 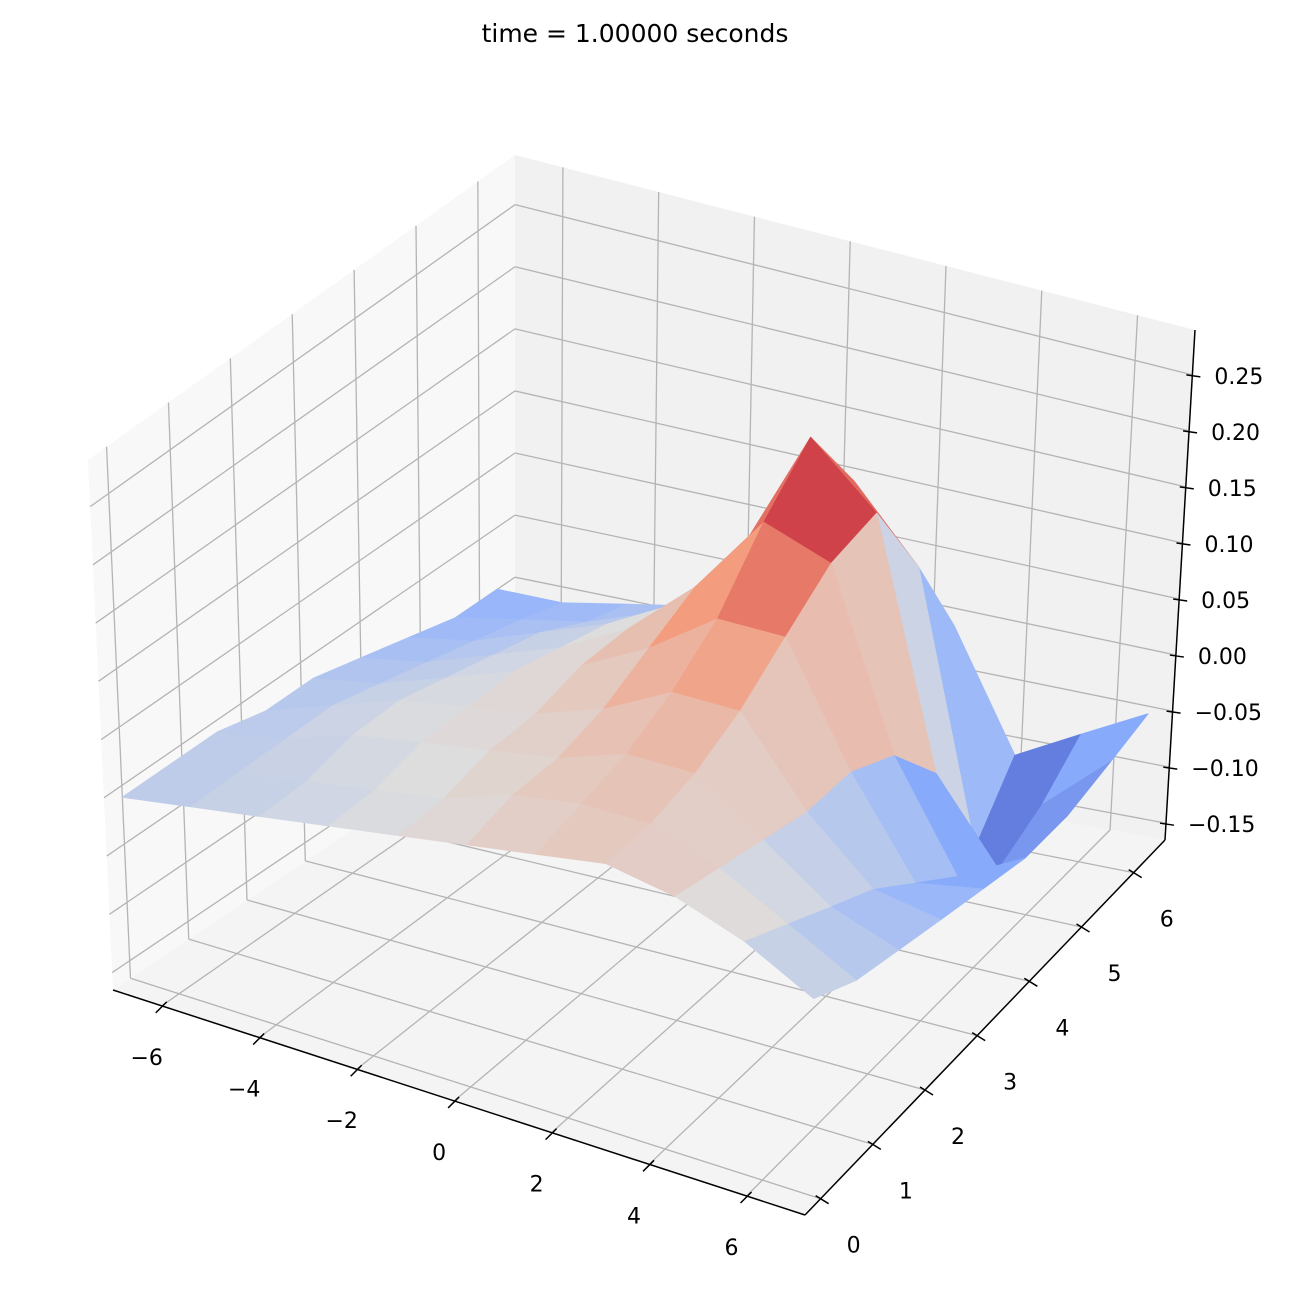 What do you see at coordinates (1010, 1083) in the screenshot?
I see `y-tick-label: 3` at bounding box center [1010, 1083].